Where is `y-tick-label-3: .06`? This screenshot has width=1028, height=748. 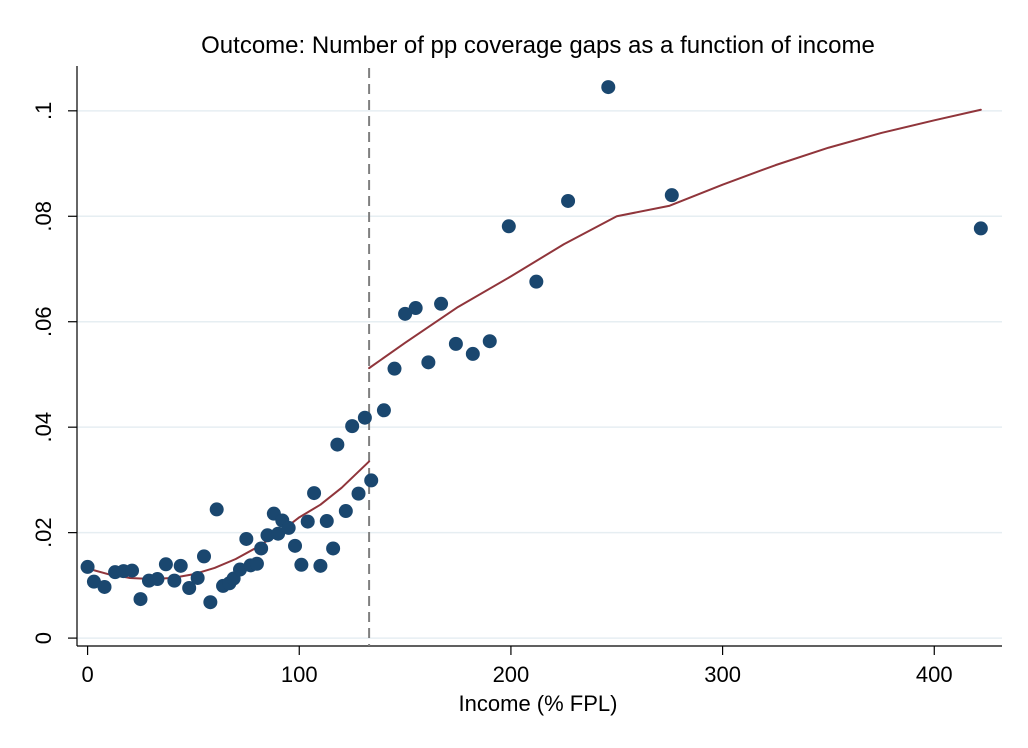 y-tick-label-3: .06 is located at coordinates (43, 321).